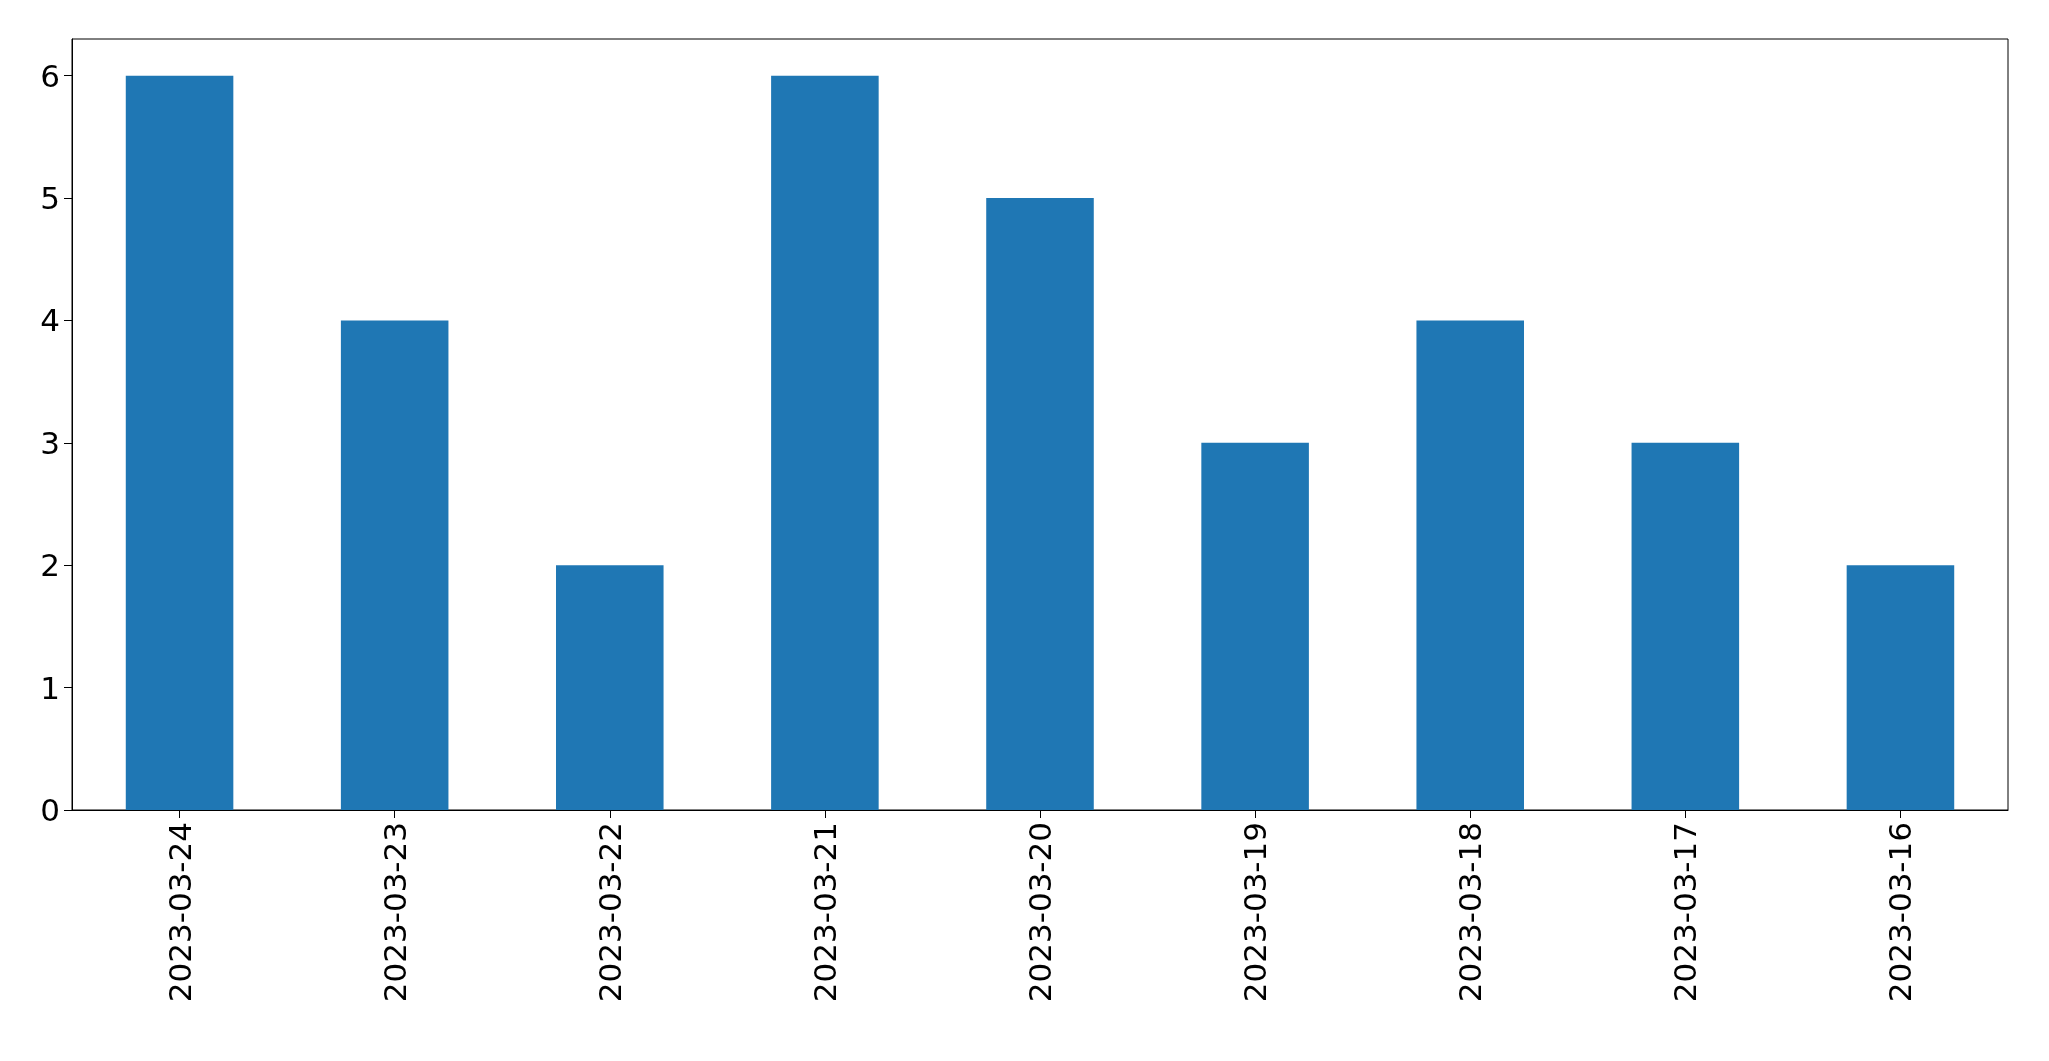 Image resolution: width=2049 pixels, height=1061 pixels. Describe the element at coordinates (50, 75) in the screenshot. I see `y-tick-label: 6` at that location.